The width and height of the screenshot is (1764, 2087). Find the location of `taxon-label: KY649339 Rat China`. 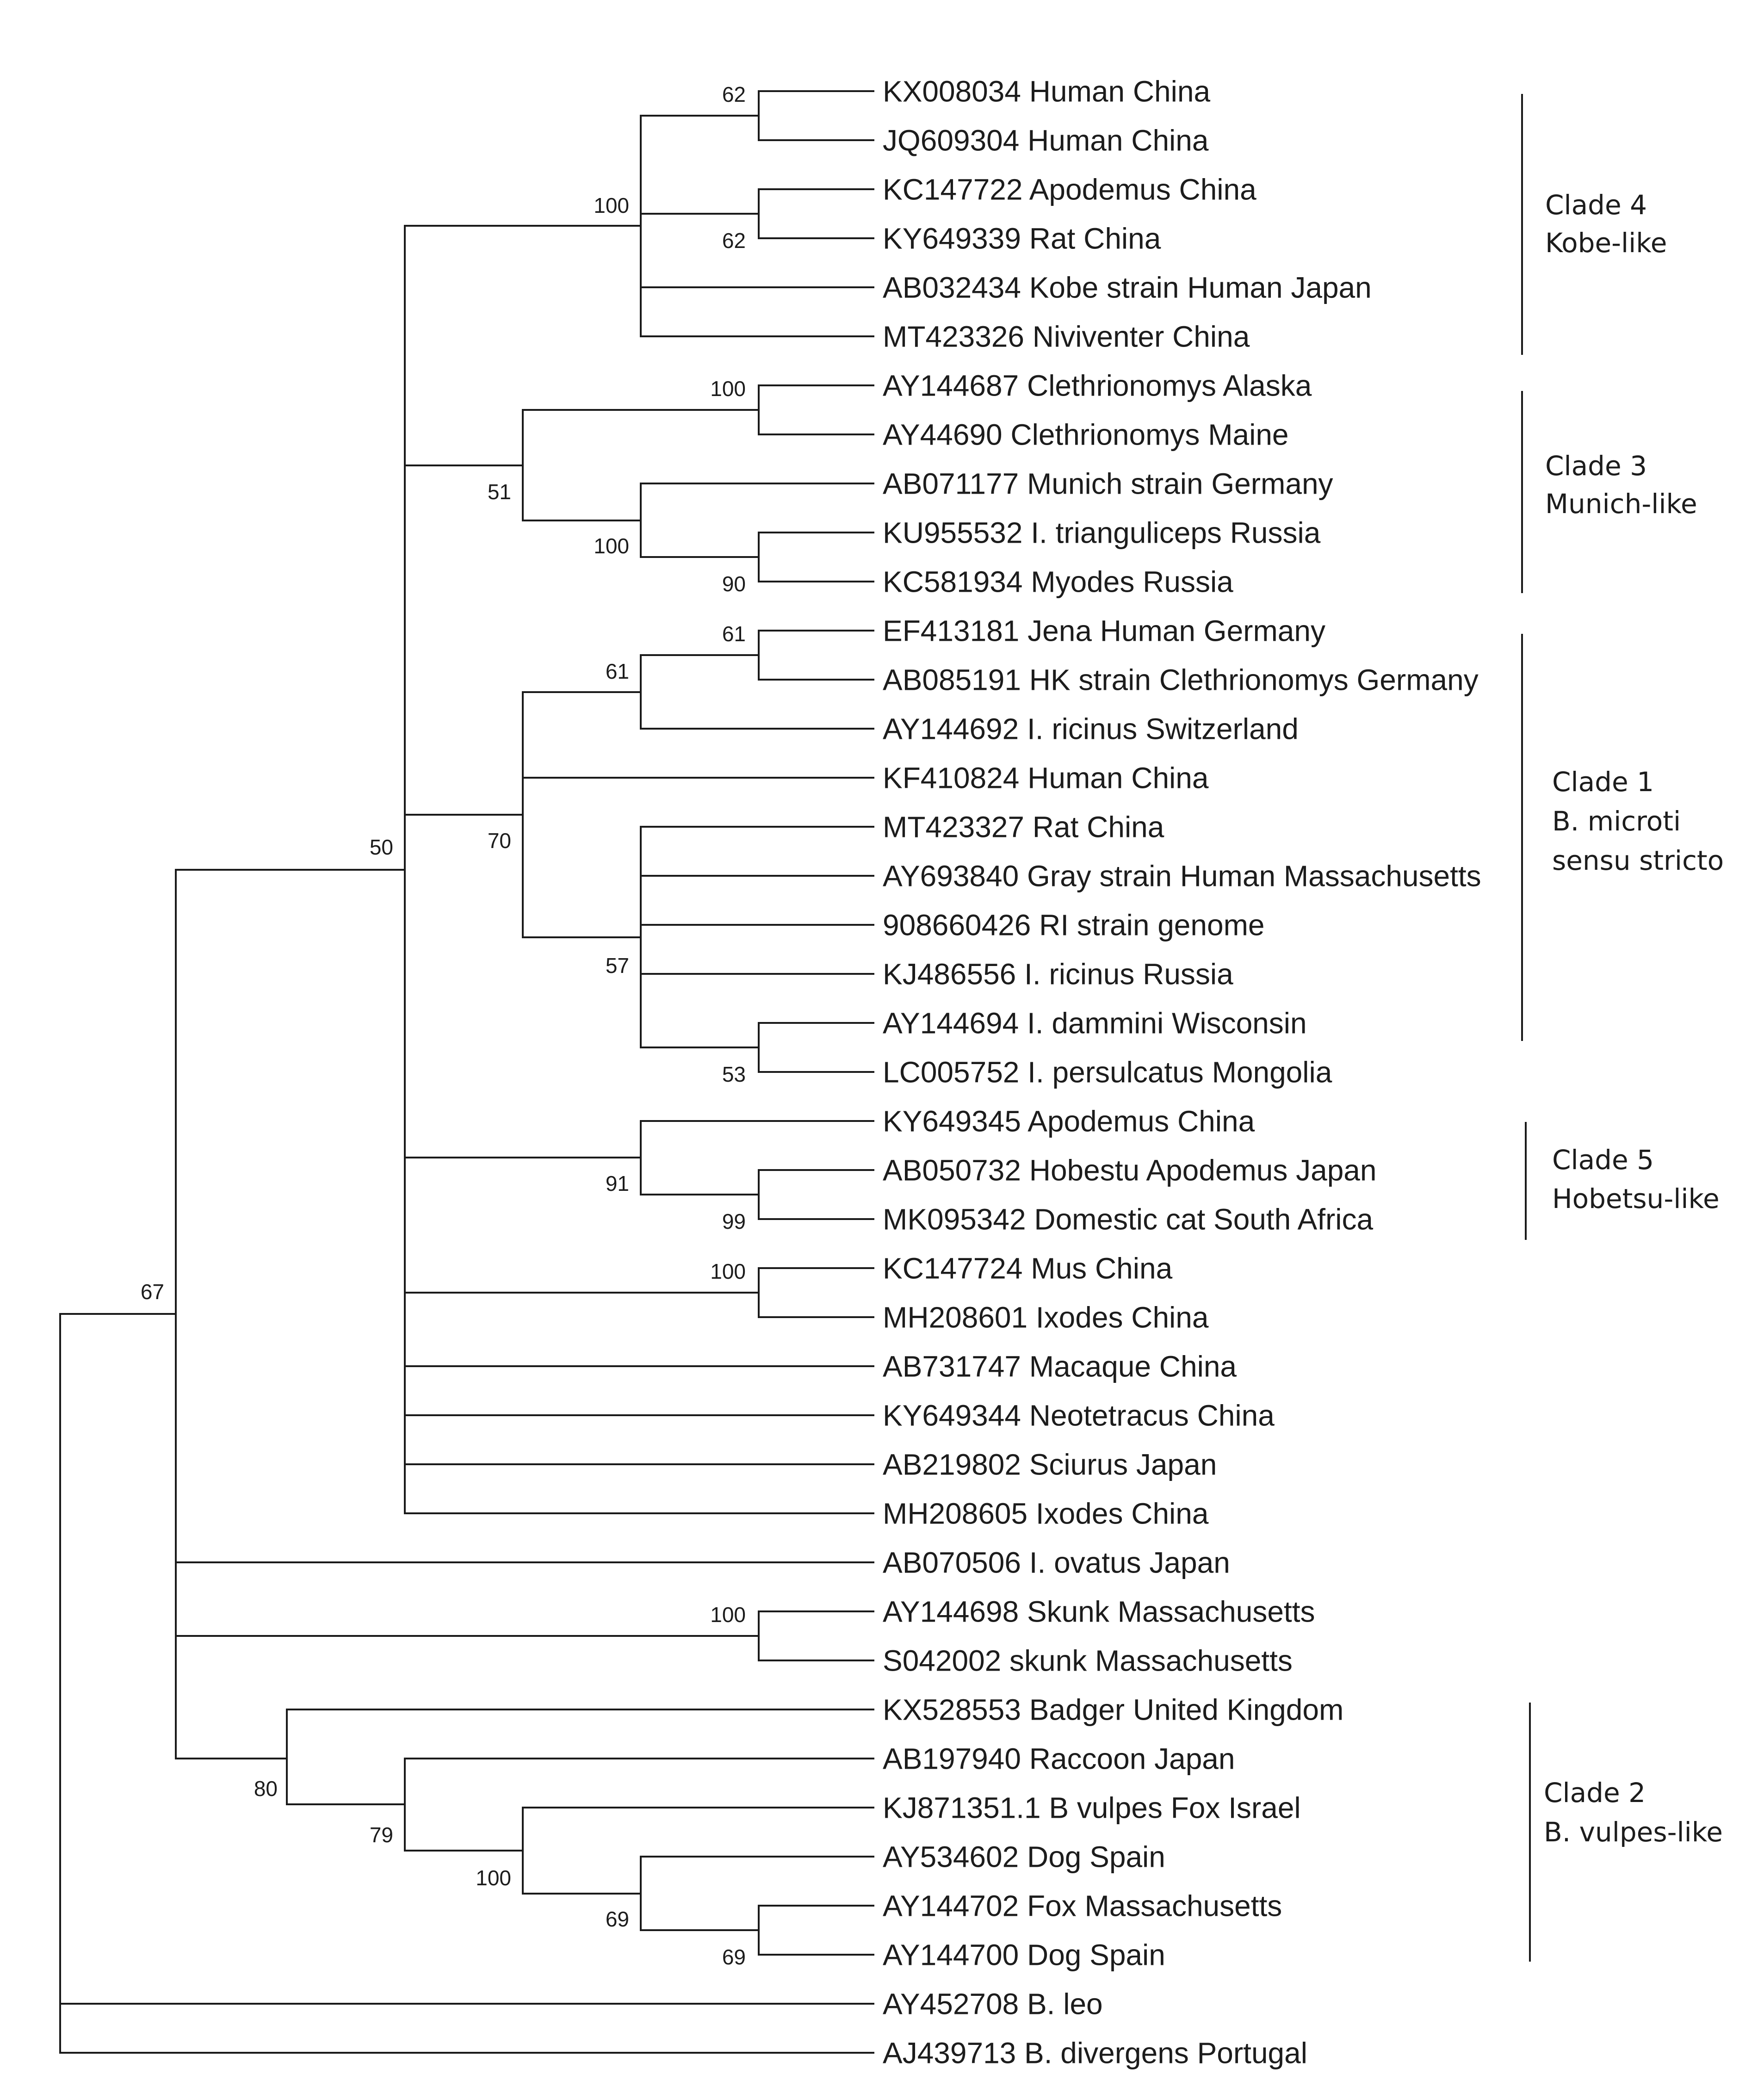

taxon-label: KY649339 Rat China is located at coordinates (1022, 239).